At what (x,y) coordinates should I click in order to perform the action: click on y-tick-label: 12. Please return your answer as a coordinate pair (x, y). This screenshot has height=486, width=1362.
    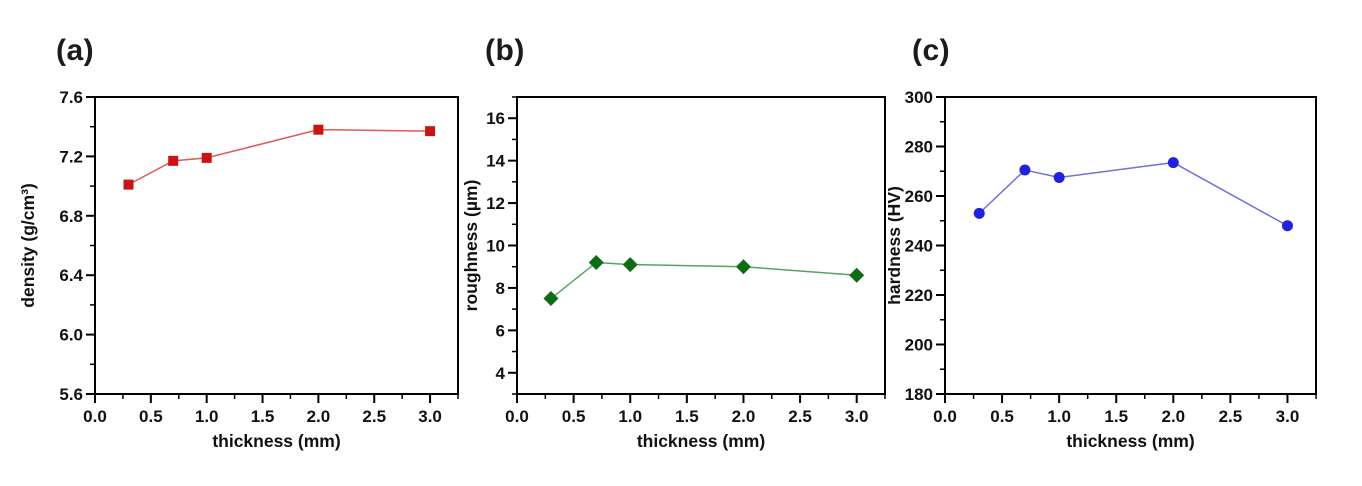
    Looking at the image, I should click on (495, 203).